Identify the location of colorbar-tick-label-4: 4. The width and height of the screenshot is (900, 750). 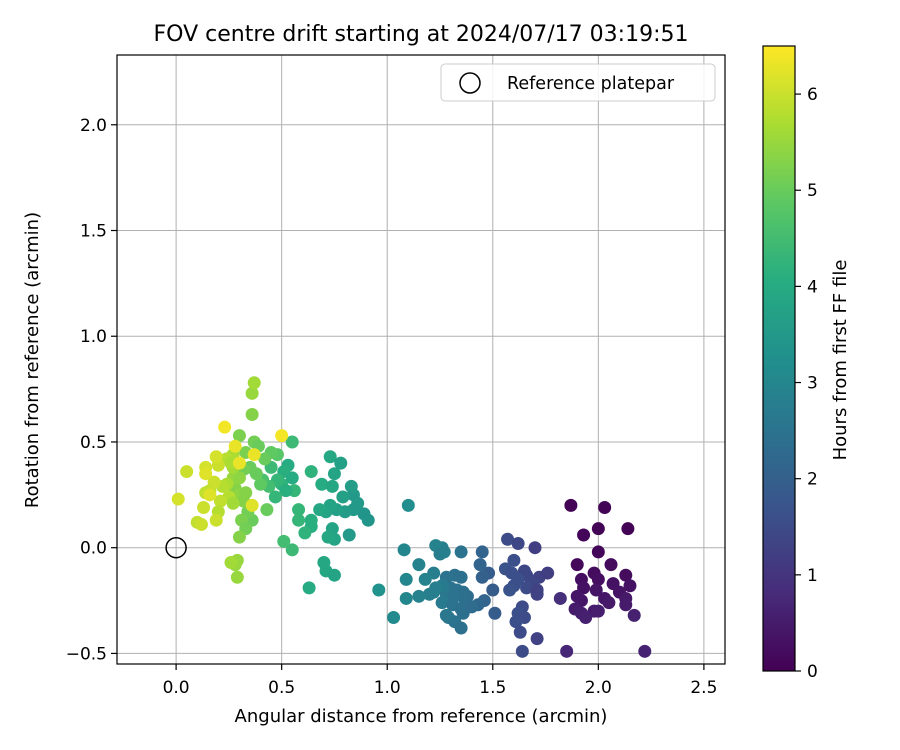
(812, 287).